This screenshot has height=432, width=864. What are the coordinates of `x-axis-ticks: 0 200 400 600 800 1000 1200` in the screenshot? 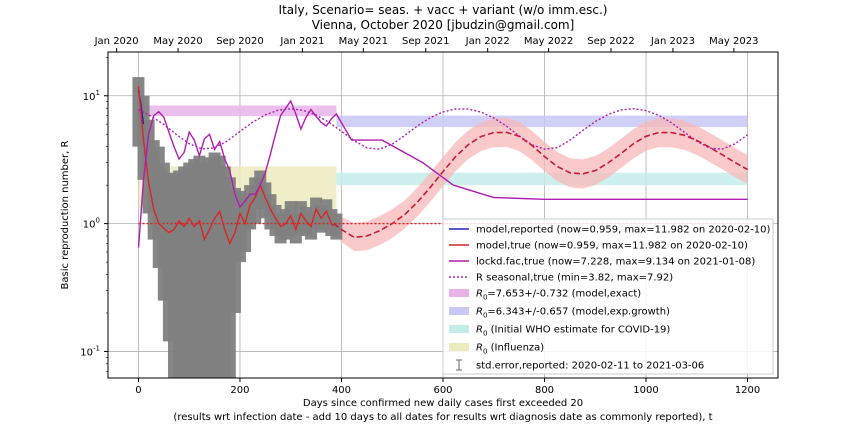 It's located at (447, 387).